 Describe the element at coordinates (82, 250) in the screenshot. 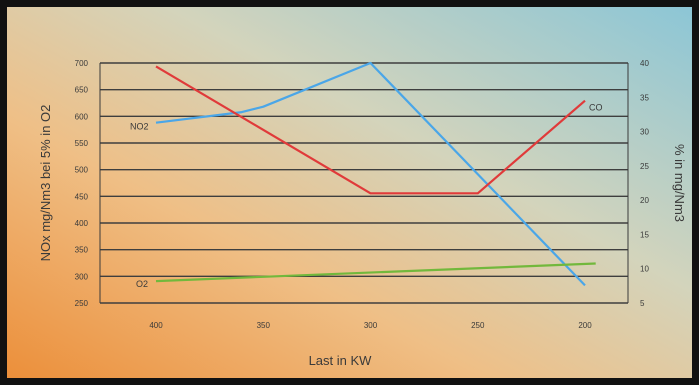

I see `left-y-tick-label: 350` at that location.